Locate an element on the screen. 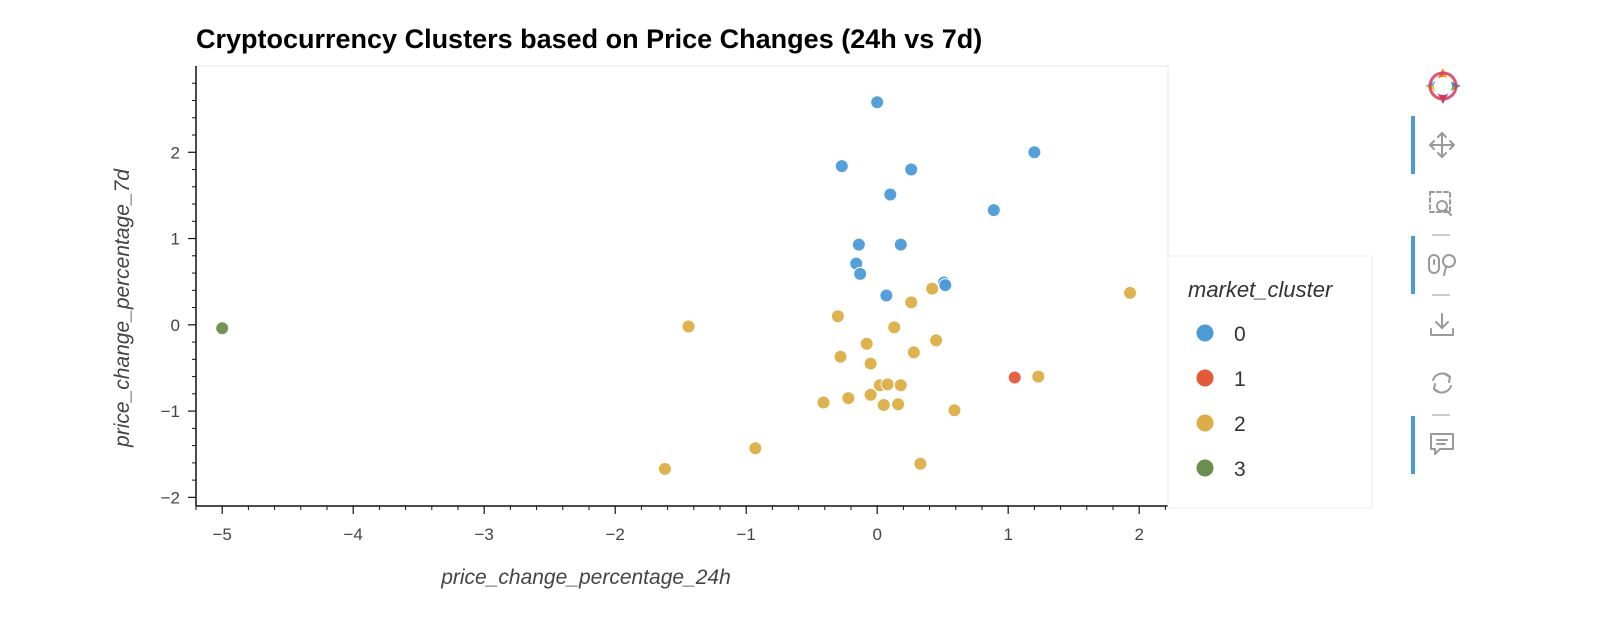 The width and height of the screenshot is (1598, 620). y-tick-label: −2 is located at coordinates (170, 497).